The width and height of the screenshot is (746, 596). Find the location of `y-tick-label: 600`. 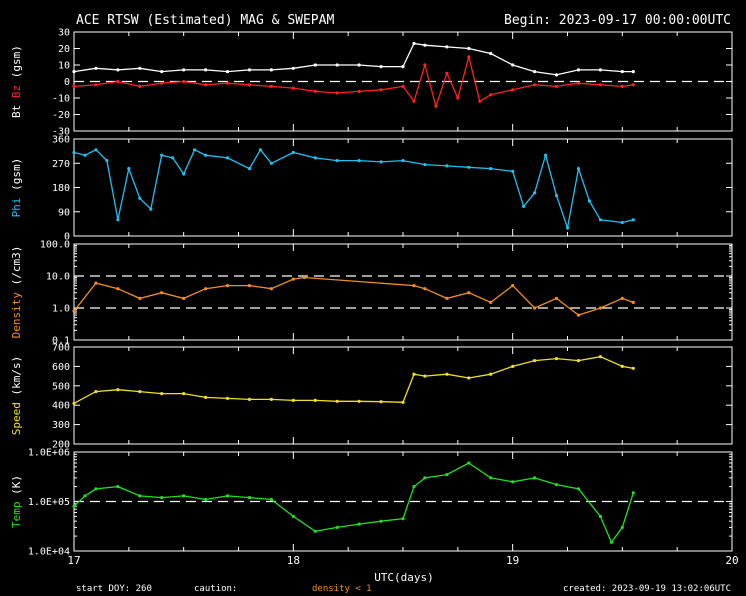

y-tick-label: 600 is located at coordinates (61, 367).